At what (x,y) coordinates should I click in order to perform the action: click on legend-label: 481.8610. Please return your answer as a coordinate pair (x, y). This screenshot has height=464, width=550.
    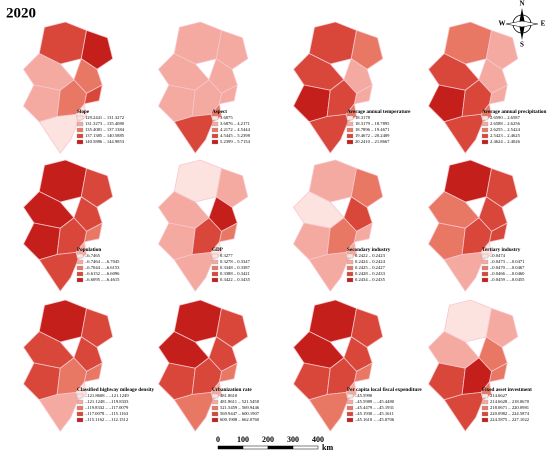
    Looking at the image, I should click on (229, 395).